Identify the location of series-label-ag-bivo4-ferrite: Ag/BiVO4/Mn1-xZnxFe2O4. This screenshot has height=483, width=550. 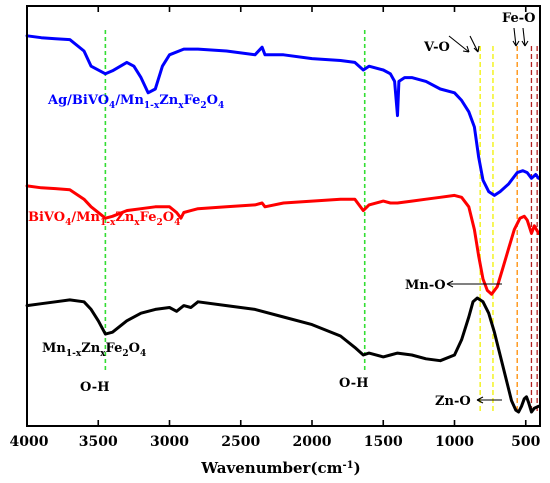
(135, 102).